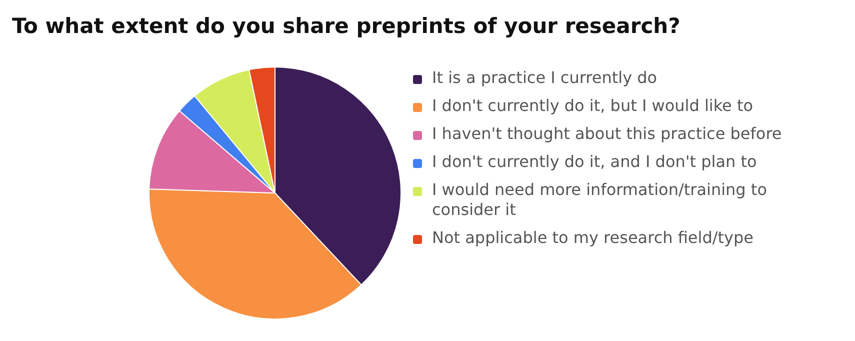 The width and height of the screenshot is (855, 341). Describe the element at coordinates (595, 162) in the screenshot. I see `legend-label: I don't currently do it, and I don't plan to` at that location.